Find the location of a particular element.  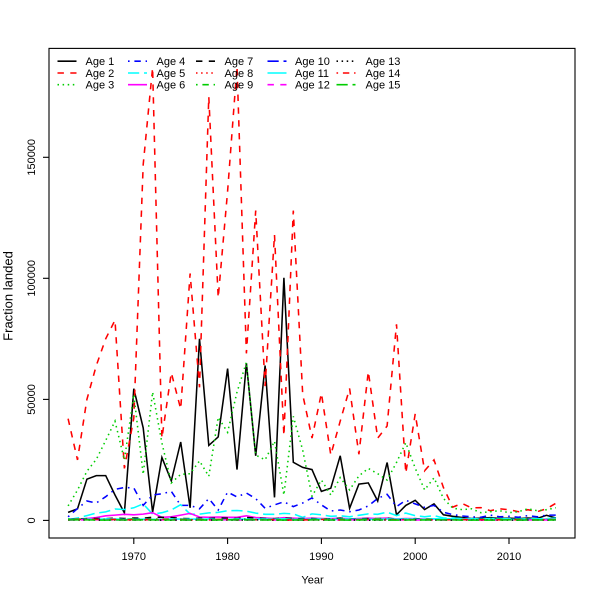

svg-text: Age 2 is located at coordinates (100, 74).